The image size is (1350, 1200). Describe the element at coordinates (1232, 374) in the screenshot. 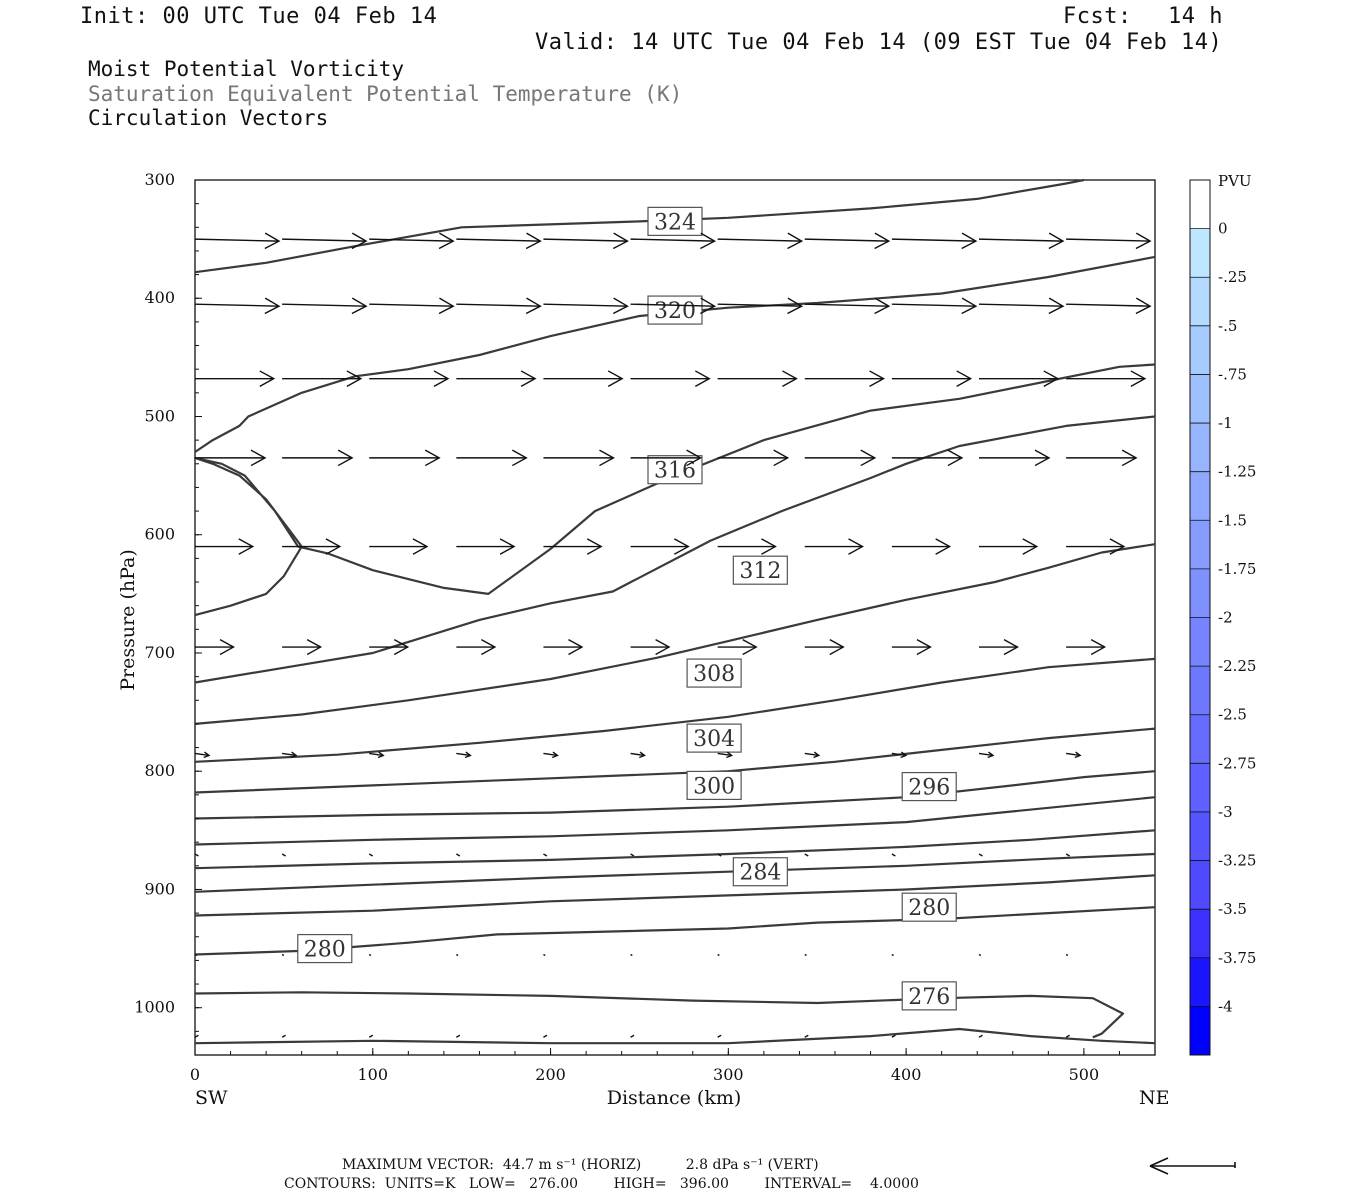

I see `colorbar-tick-label: -.75` at that location.